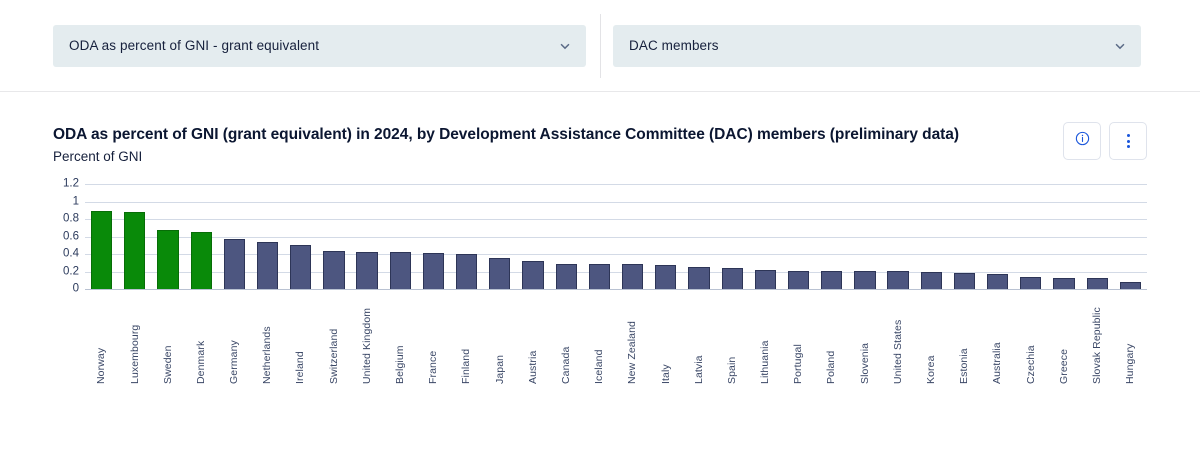  I want to click on x-axis-label: Czechia, so click(1030, 364).